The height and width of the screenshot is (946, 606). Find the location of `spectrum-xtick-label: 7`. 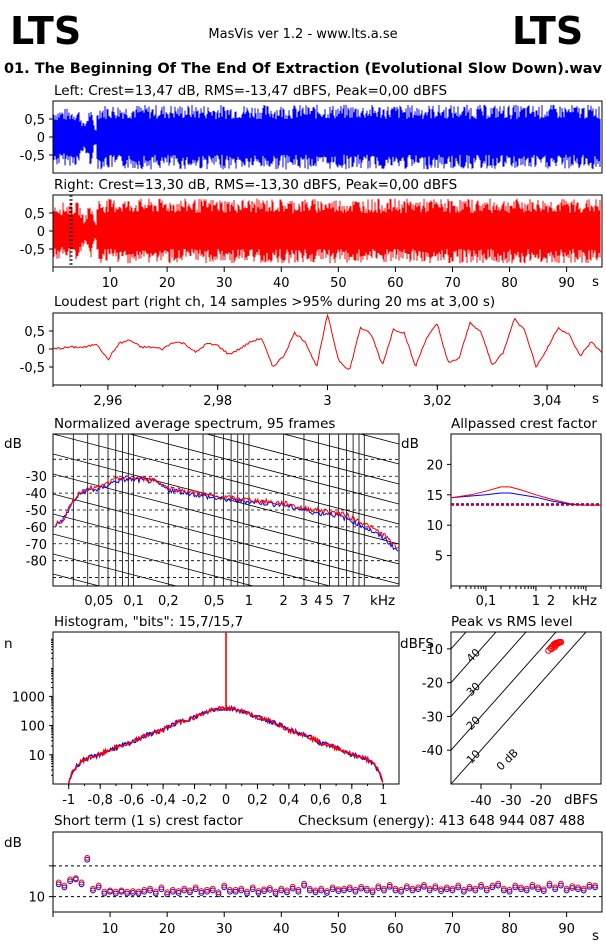

spectrum-xtick-label: 7 is located at coordinates (346, 601).